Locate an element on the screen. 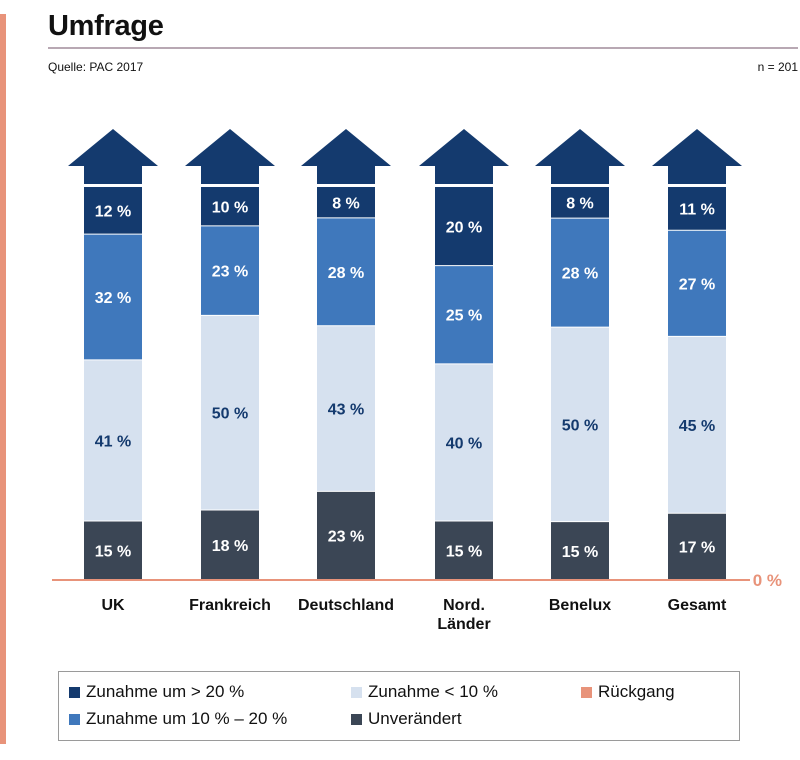 The width and height of the screenshot is (800, 760). page-title: Umfrage is located at coordinates (106, 26).